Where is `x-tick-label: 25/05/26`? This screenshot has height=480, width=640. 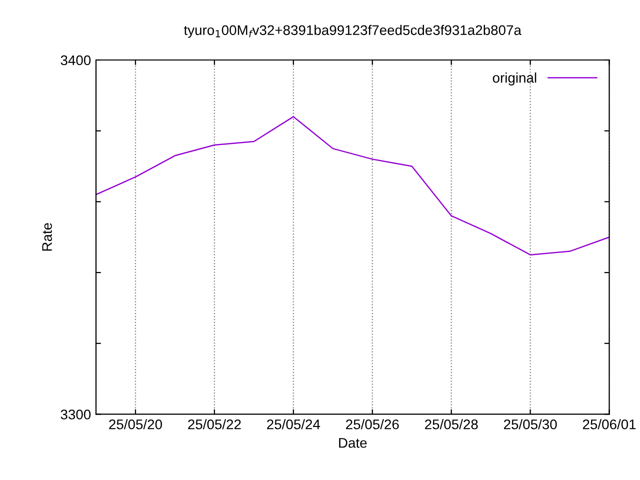 x-tick-label: 25/05/26 is located at coordinates (372, 424).